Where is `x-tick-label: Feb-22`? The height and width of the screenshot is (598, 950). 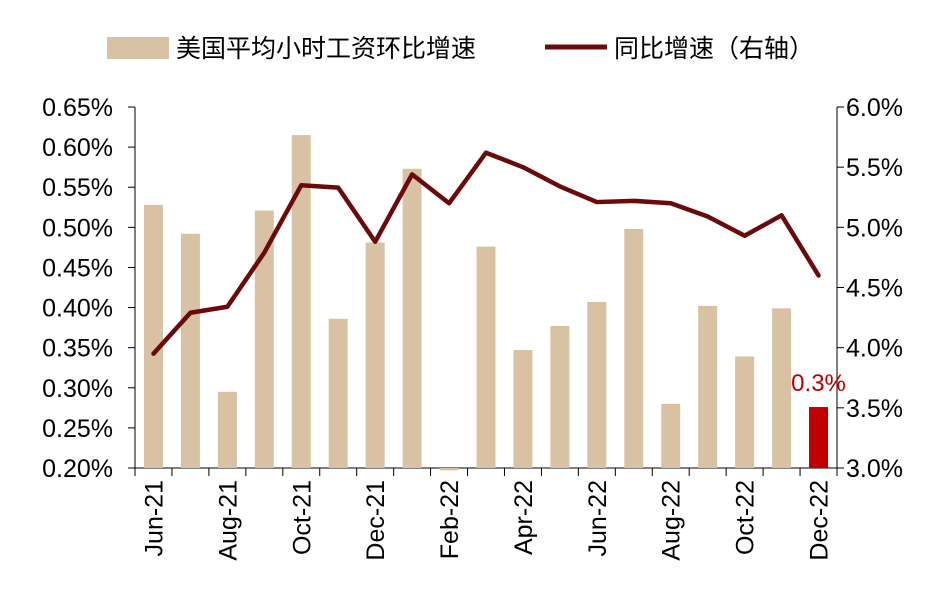 x-tick-label: Feb-22 is located at coordinates (450, 519).